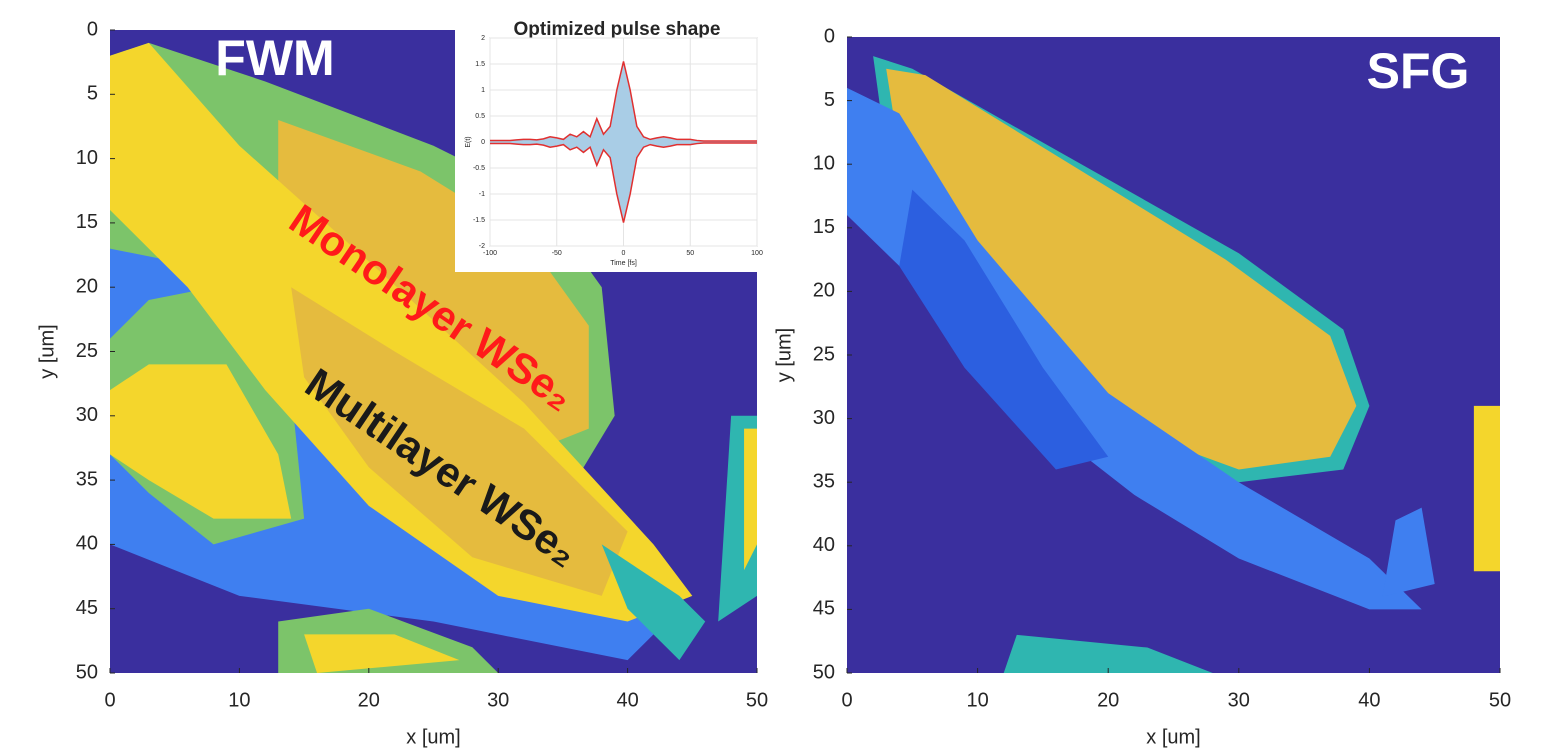 This screenshot has width=1549, height=751. I want to click on y-tick-label: 1.5, so click(480, 64).